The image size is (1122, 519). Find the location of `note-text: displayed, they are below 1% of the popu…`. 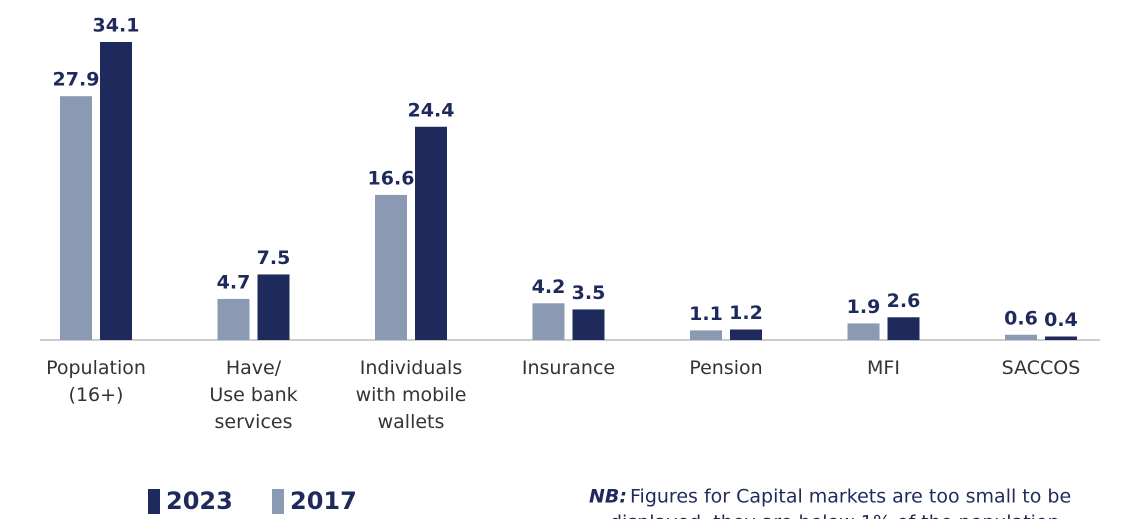

note-text: displayed, they are below 1% of the popu… is located at coordinates (835, 515).